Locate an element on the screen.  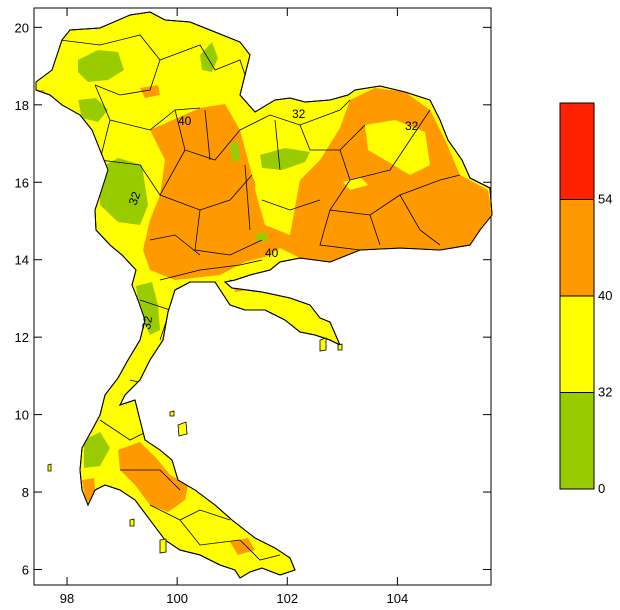
green-patch-dot is located at coordinates (261, 237).